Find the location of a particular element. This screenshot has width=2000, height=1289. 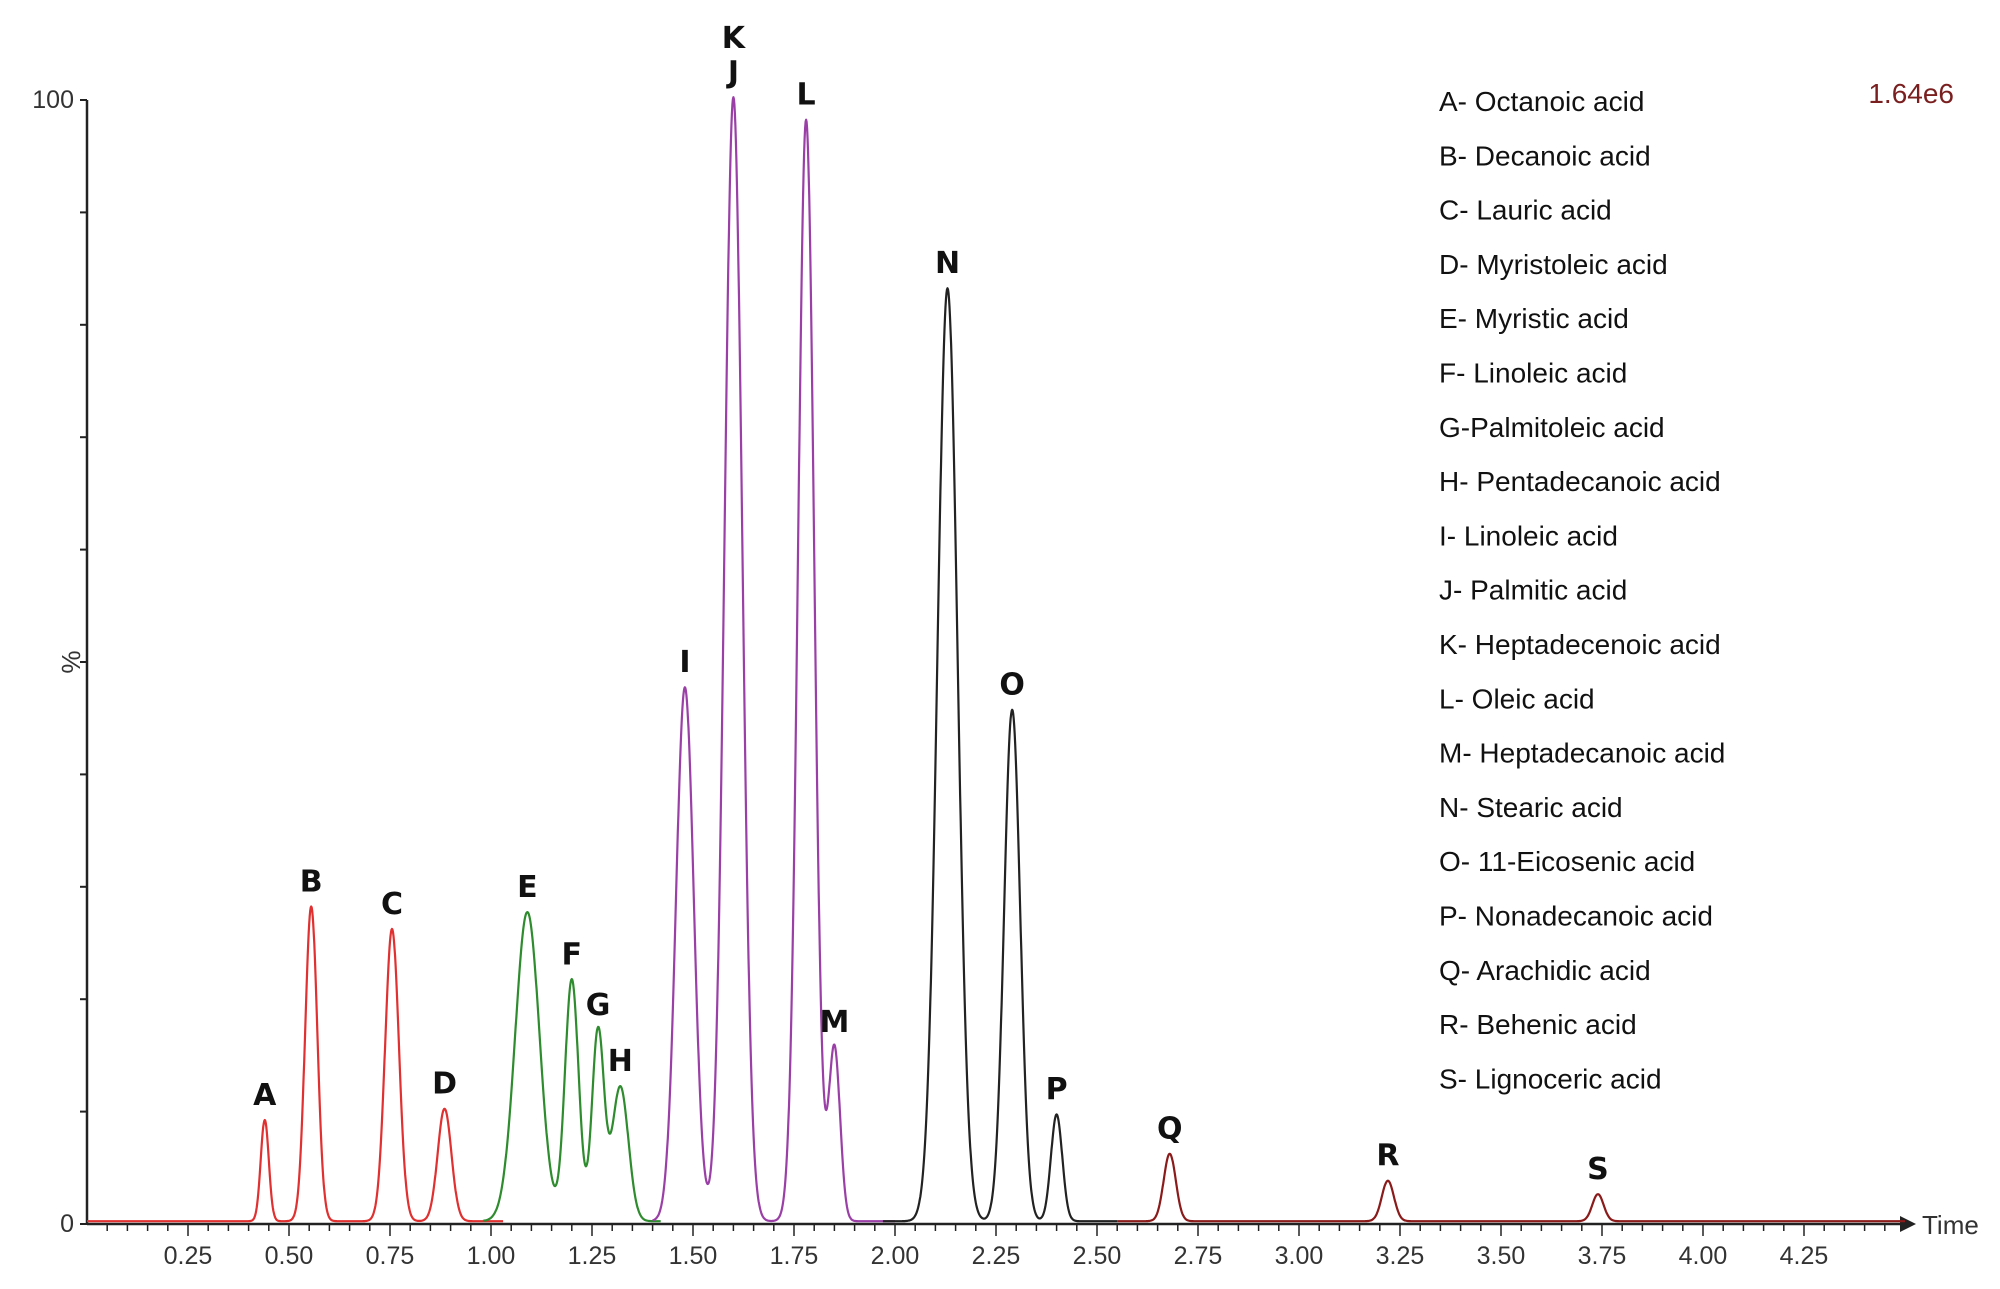

x-axis-arrow is located at coordinates (1908, 1224).